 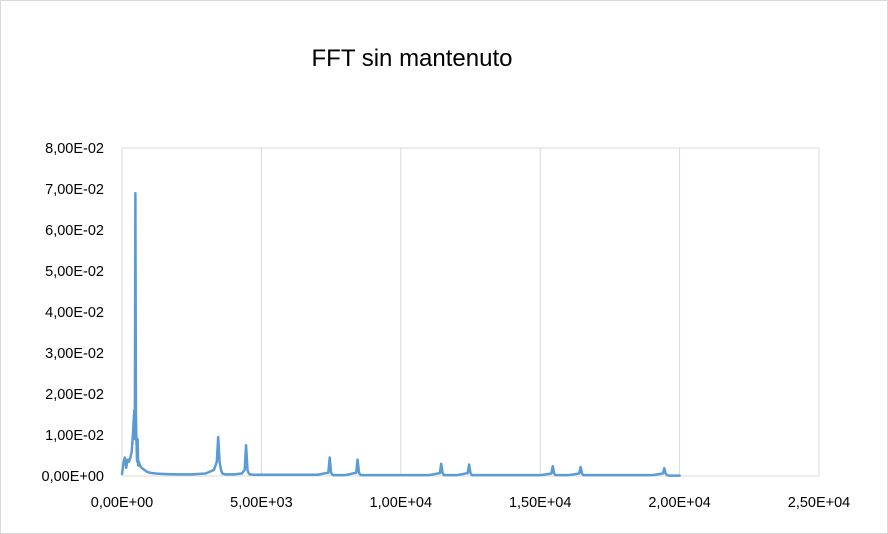 I want to click on y-tick-label-6: 6,00E-02, so click(x=74, y=231).